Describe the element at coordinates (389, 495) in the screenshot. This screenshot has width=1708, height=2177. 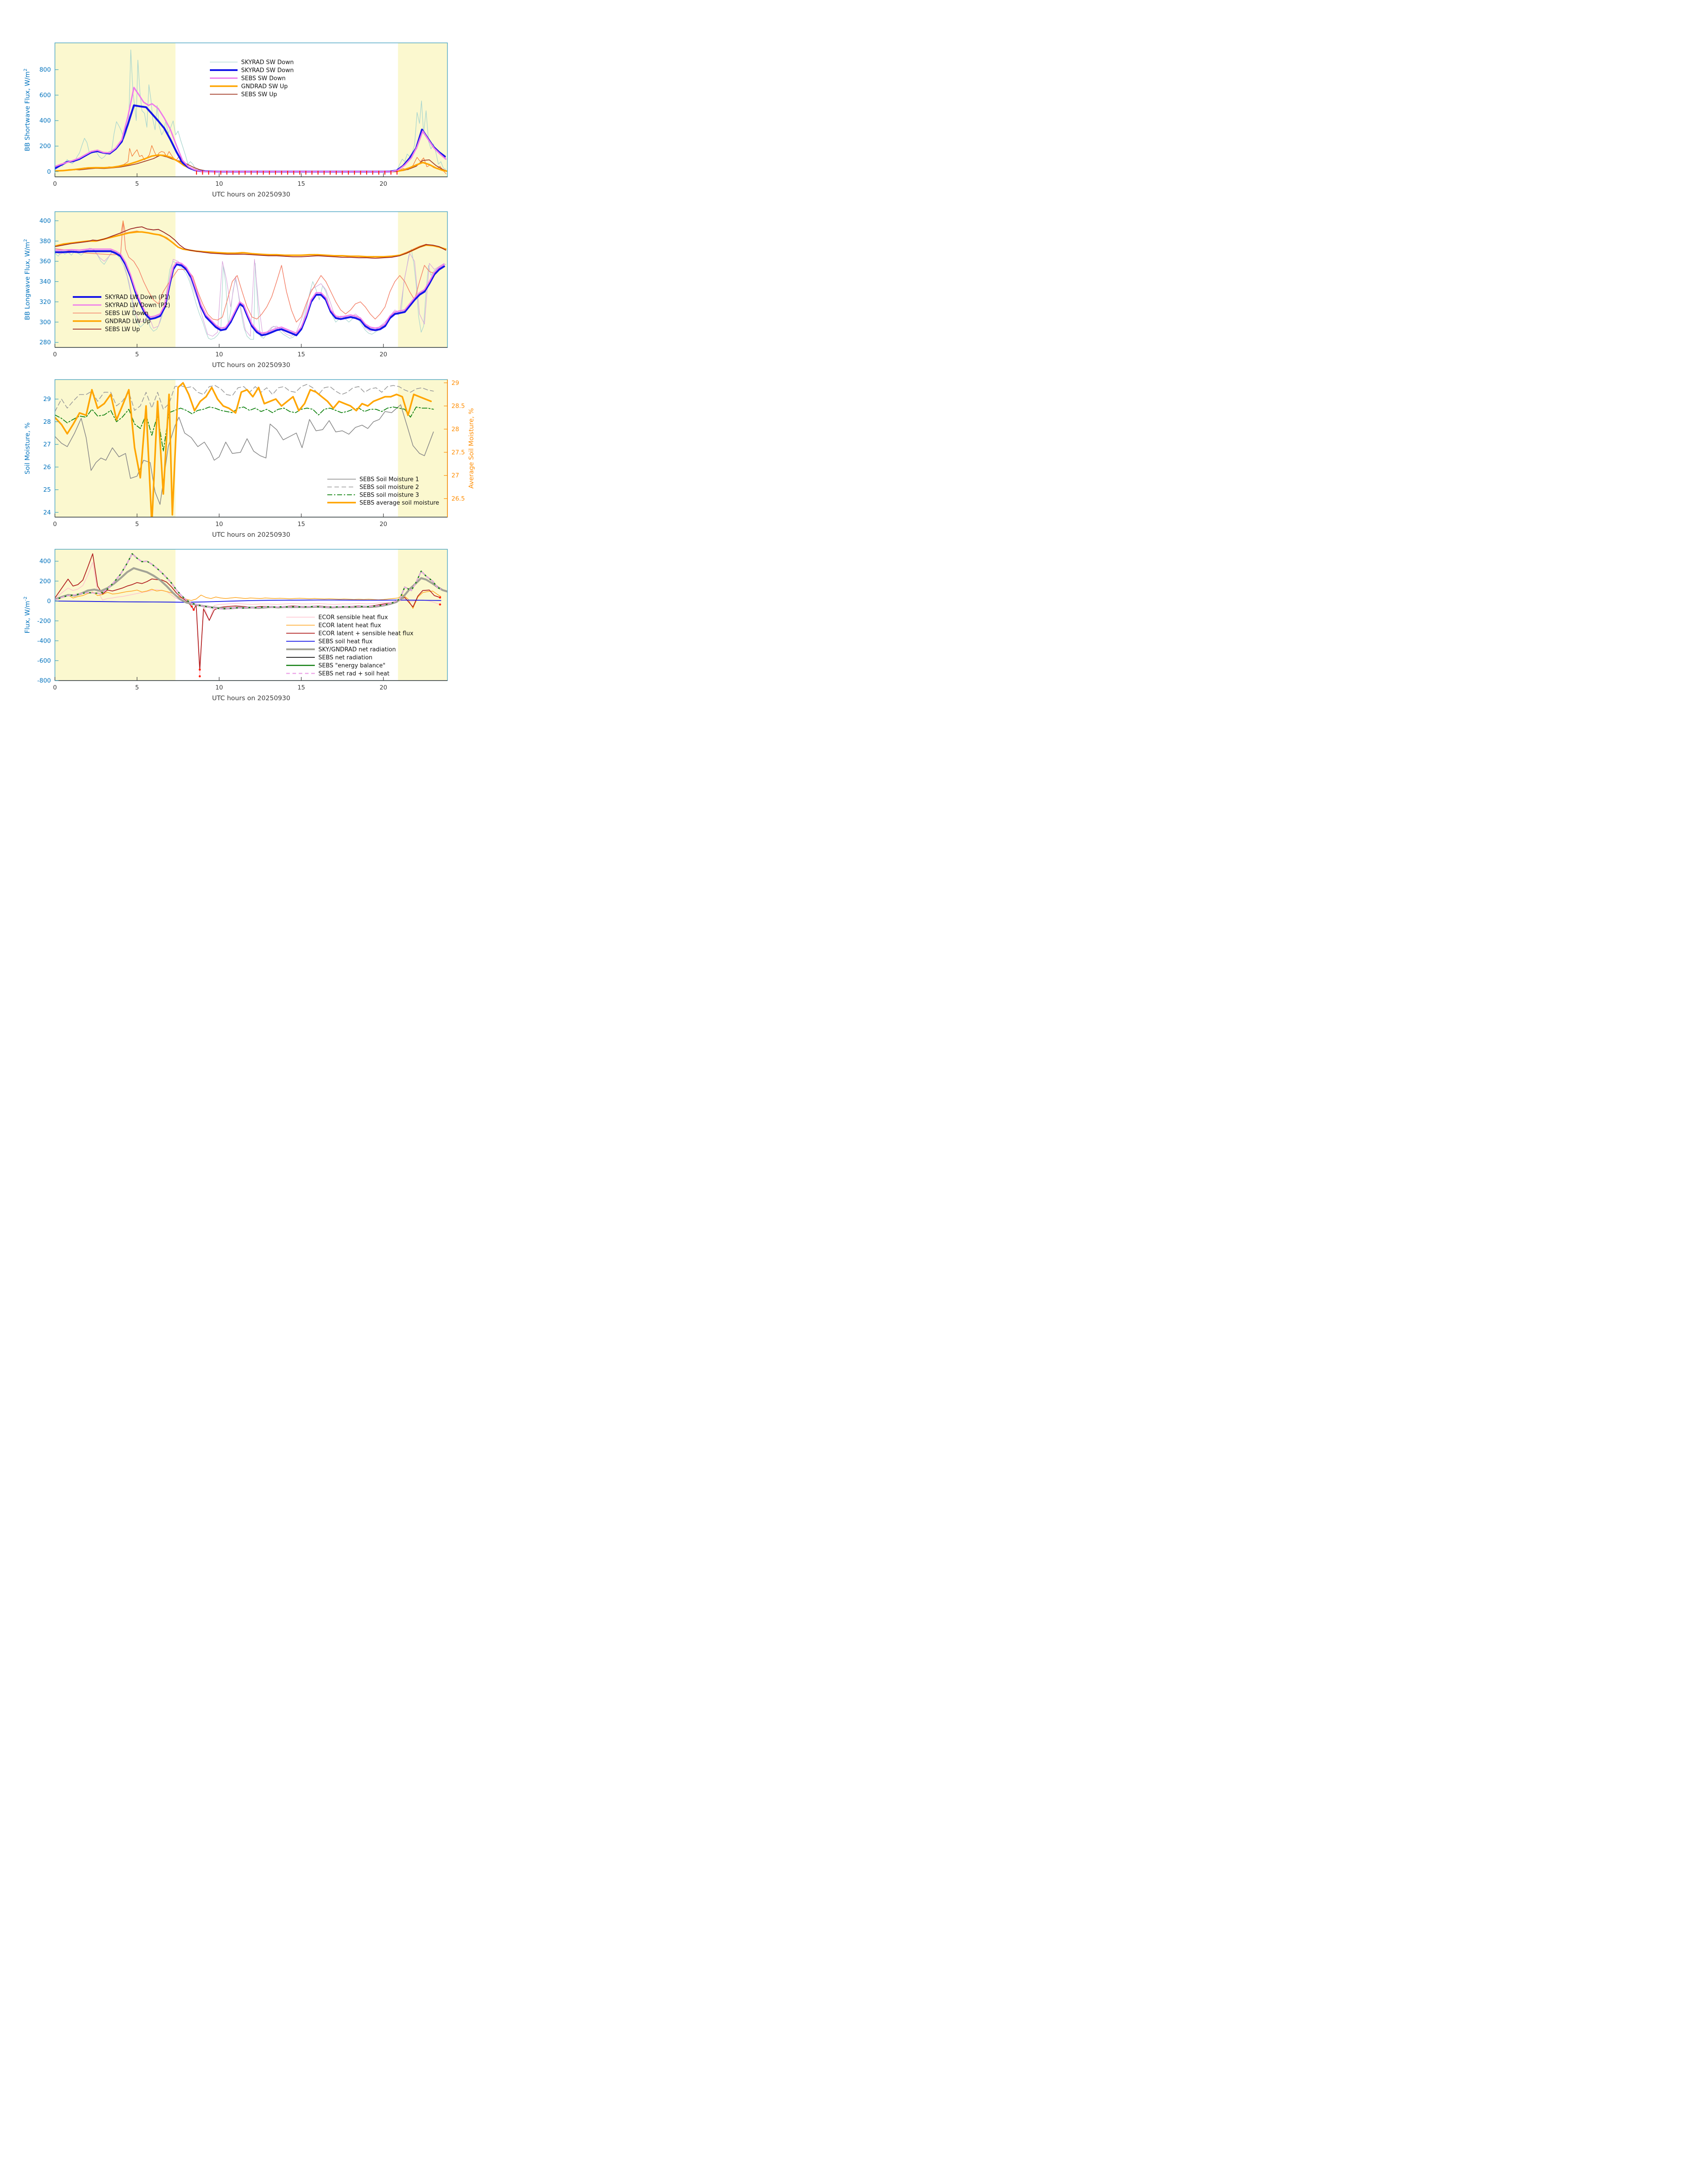
I see `legend-label-sm3: SEBS soil moisture 3` at that location.